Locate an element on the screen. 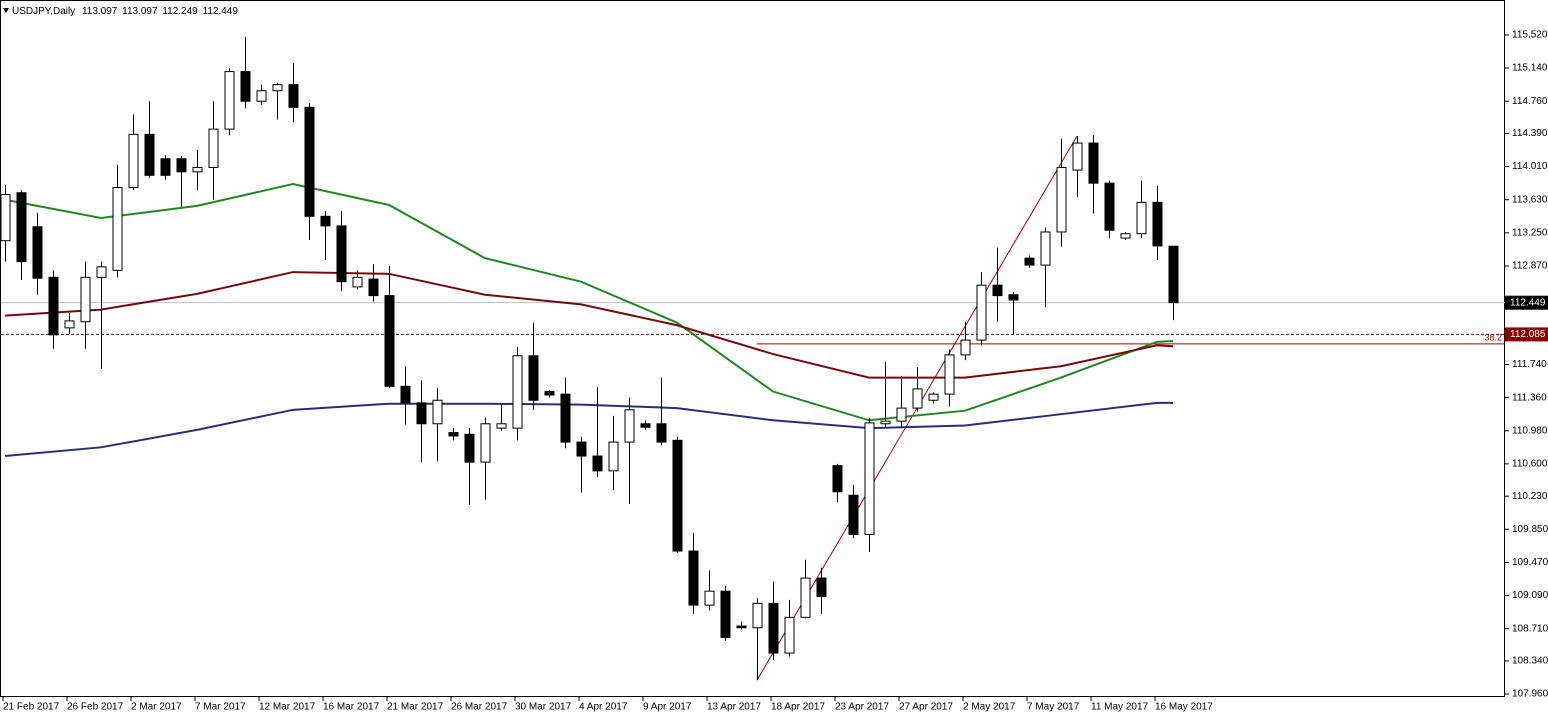 Image resolution: width=1548 pixels, height=718 pixels. x-tick-label: 26 Mar 2017 is located at coordinates (479, 707).